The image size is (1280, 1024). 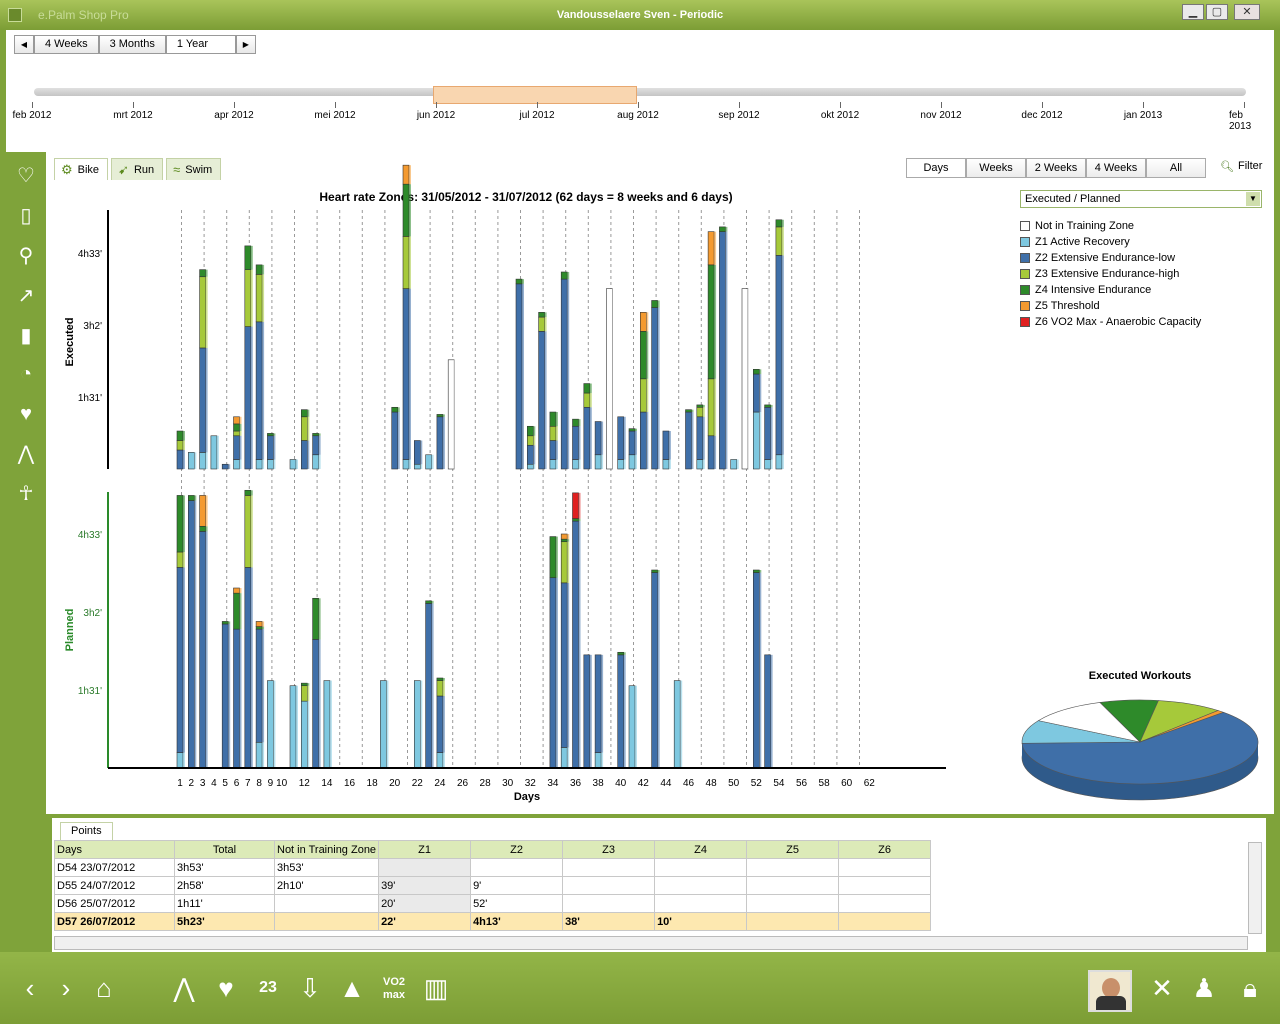 I want to click on column-header: Z4, so click(x=701, y=849).